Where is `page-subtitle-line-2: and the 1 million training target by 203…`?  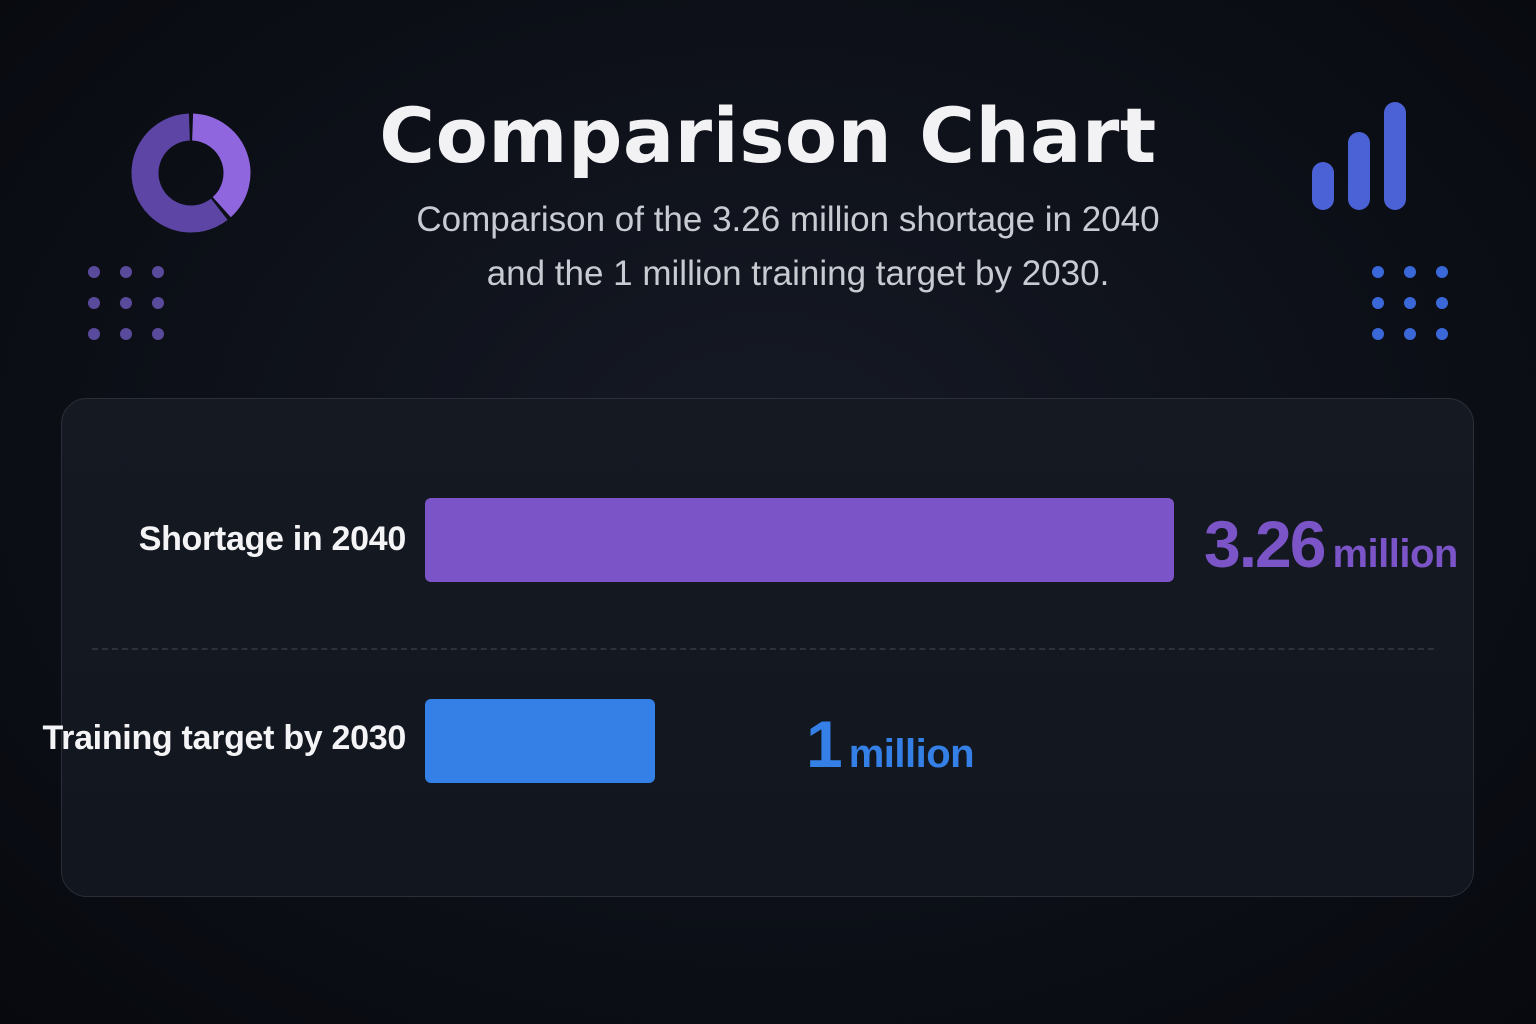
page-subtitle-line-2: and the 1 million training target by 203… is located at coordinates (798, 273).